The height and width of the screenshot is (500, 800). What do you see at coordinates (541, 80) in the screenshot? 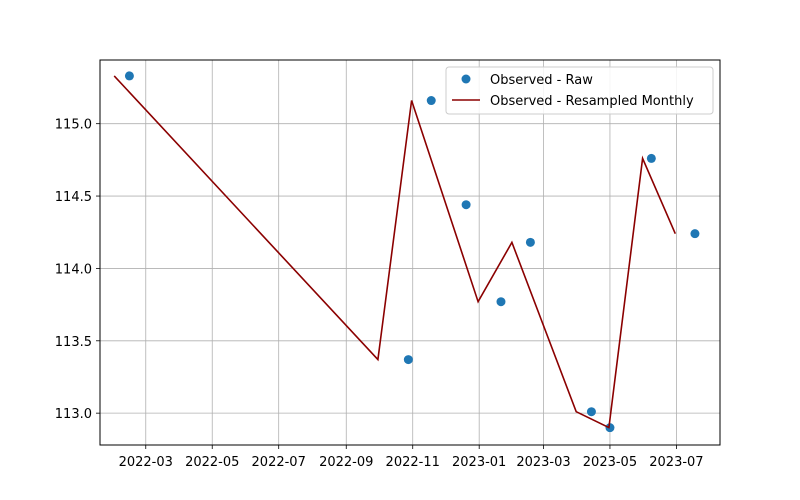
I see `legend-label: Observed - Raw` at bounding box center [541, 80].